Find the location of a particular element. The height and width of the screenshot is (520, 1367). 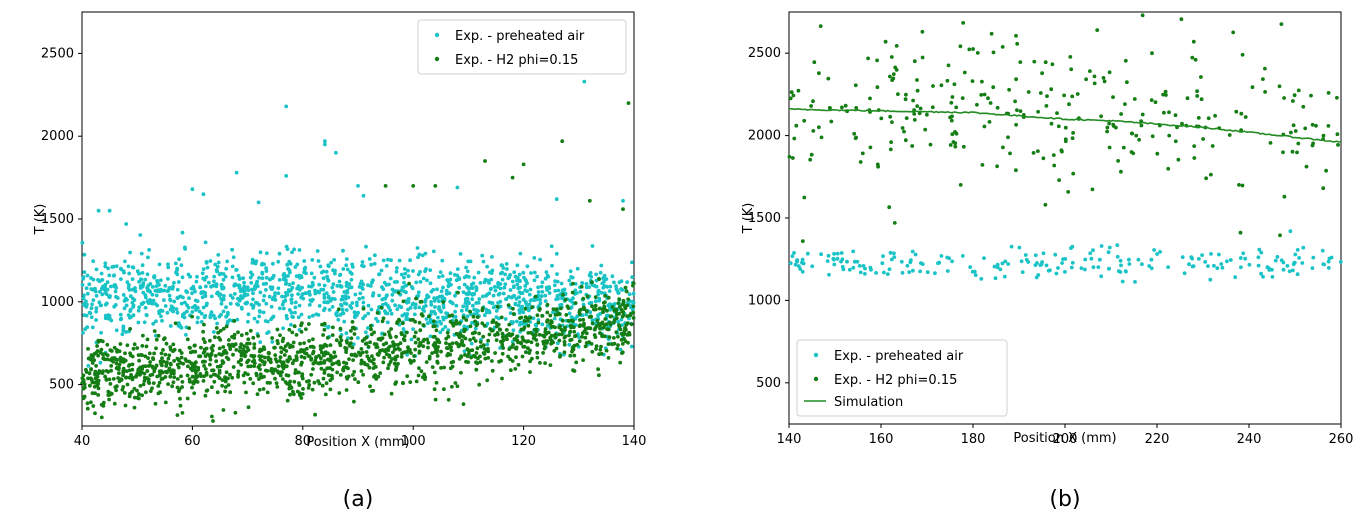

x-tick-label: 240 is located at coordinates (1249, 439).